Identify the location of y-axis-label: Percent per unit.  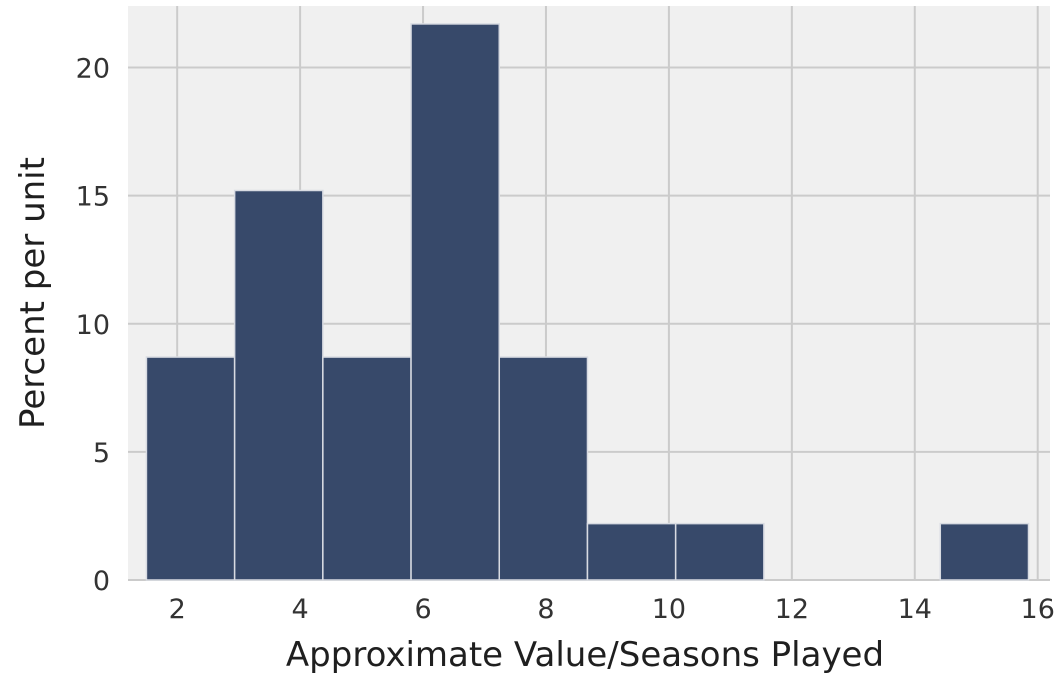
(33, 293).